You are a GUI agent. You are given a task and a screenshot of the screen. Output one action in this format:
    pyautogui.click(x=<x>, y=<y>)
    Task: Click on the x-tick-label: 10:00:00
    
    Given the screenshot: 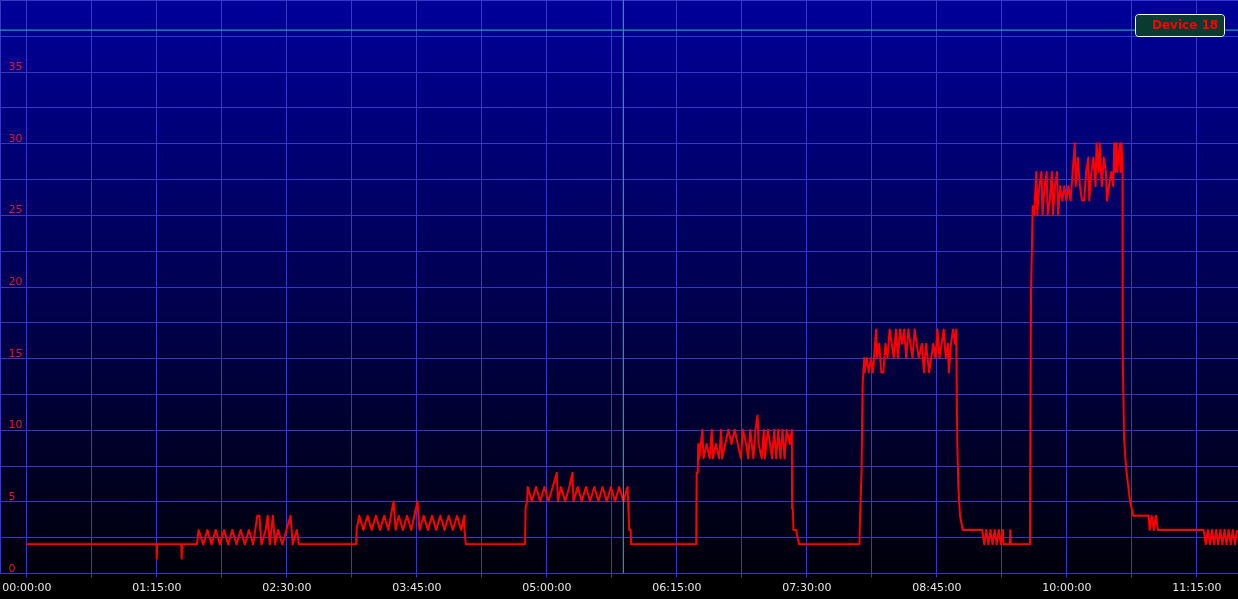 What is the action you would take?
    pyautogui.click(x=1067, y=587)
    